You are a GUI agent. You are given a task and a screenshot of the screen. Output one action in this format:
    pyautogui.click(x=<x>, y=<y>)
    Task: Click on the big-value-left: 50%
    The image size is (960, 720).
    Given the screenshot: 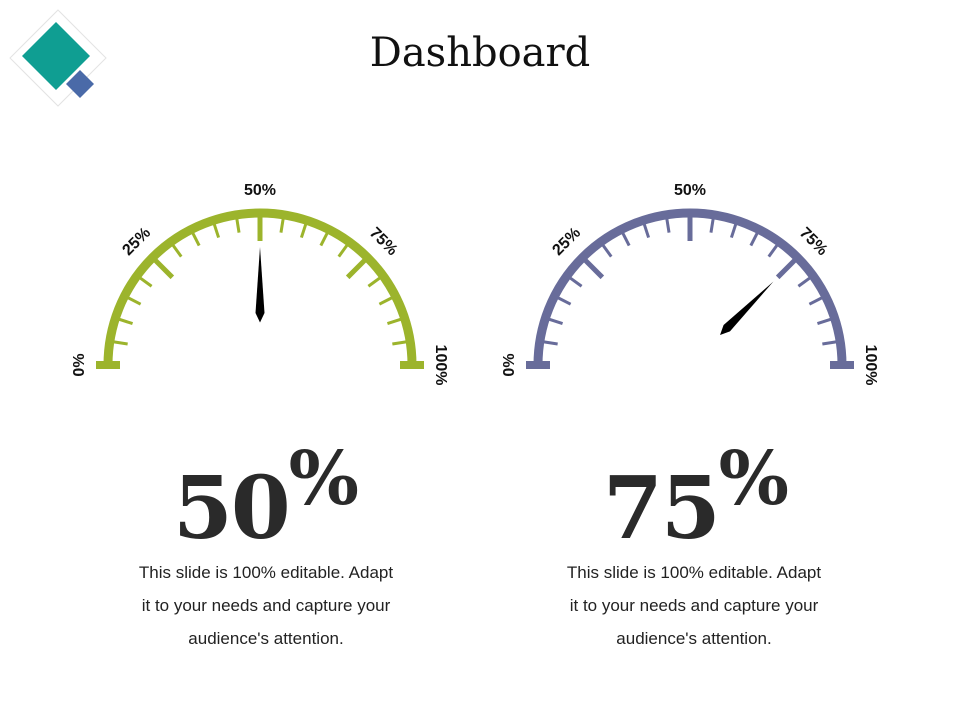 What is the action you would take?
    pyautogui.click(x=265, y=496)
    